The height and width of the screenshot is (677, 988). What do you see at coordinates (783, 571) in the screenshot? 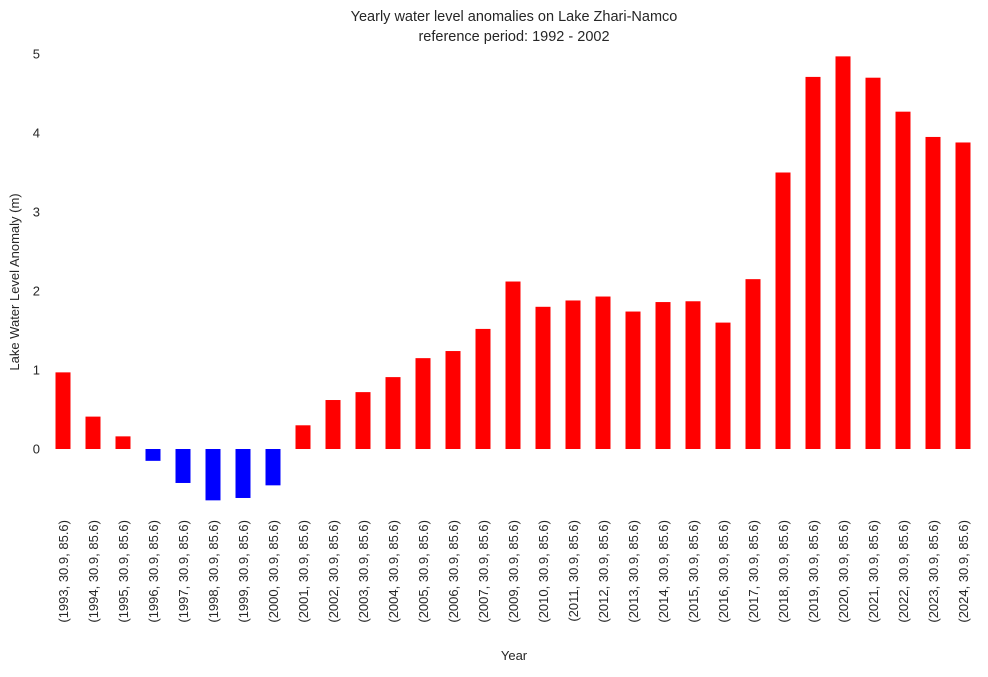
I see `x-tick-label: (2018, 30.9, 85.6)` at bounding box center [783, 571].